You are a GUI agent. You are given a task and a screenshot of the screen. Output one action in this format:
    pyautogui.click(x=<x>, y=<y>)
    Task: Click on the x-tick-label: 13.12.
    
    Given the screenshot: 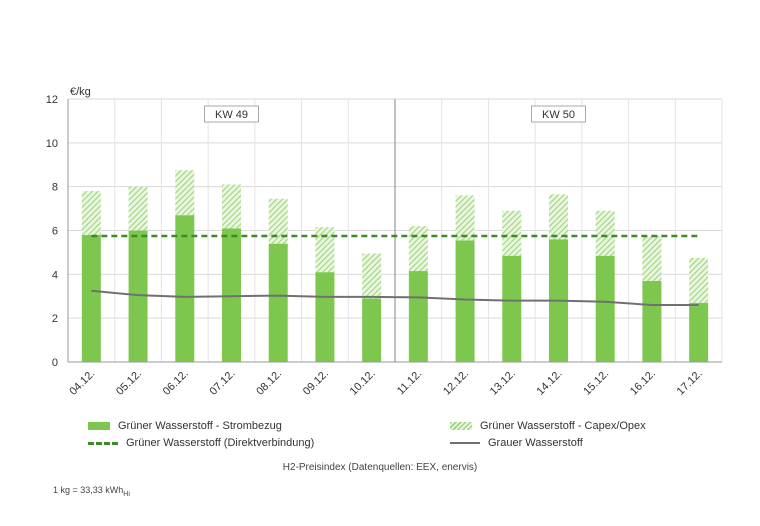 What is the action you would take?
    pyautogui.click(x=503, y=383)
    